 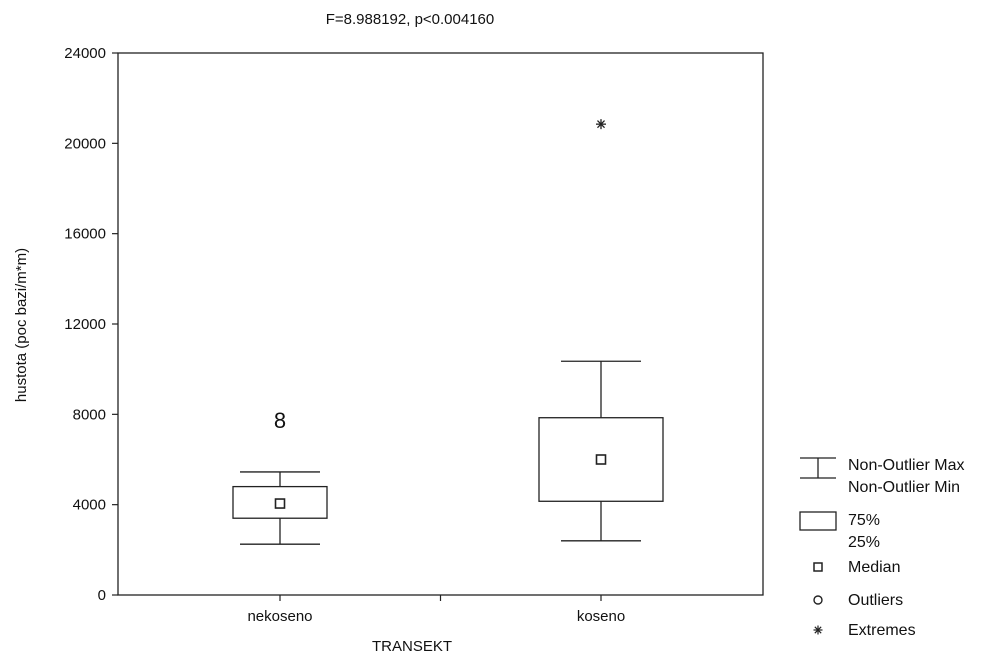 What do you see at coordinates (882, 476) in the screenshot?
I see `legend-entry-0: Non-Outlier Max Non-Outlier Min` at bounding box center [882, 476].